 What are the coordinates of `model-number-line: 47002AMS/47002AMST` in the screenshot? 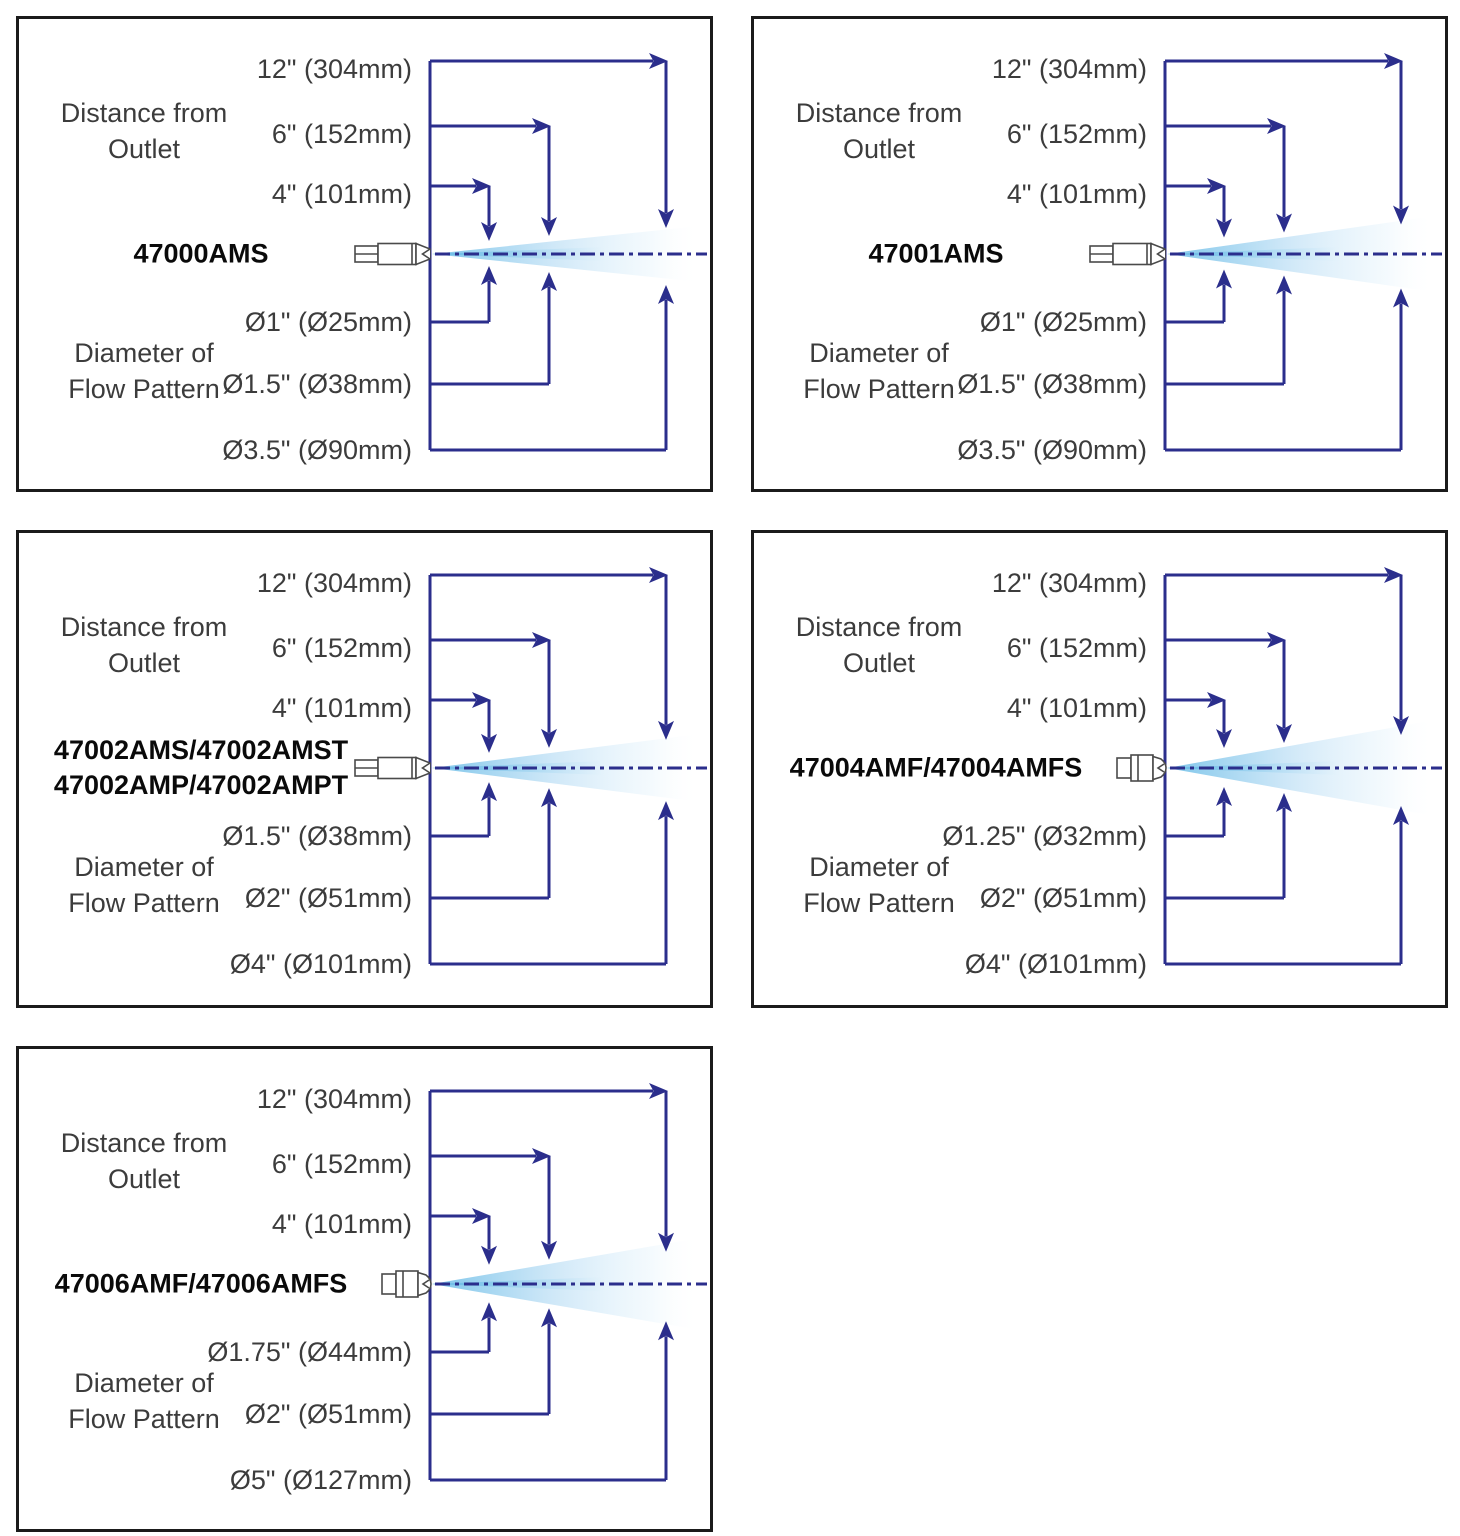 It's located at (201, 750).